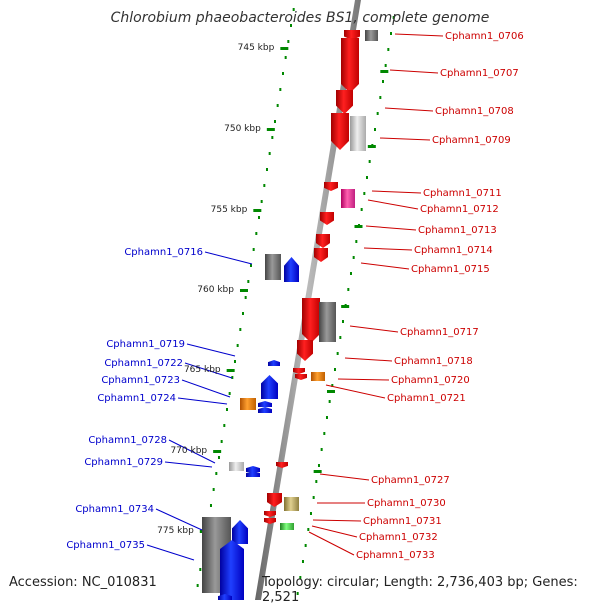 The image size is (600, 605). What do you see at coordinates (256, 48) in the screenshot?
I see `scale-label: 745 kbp` at bounding box center [256, 48].